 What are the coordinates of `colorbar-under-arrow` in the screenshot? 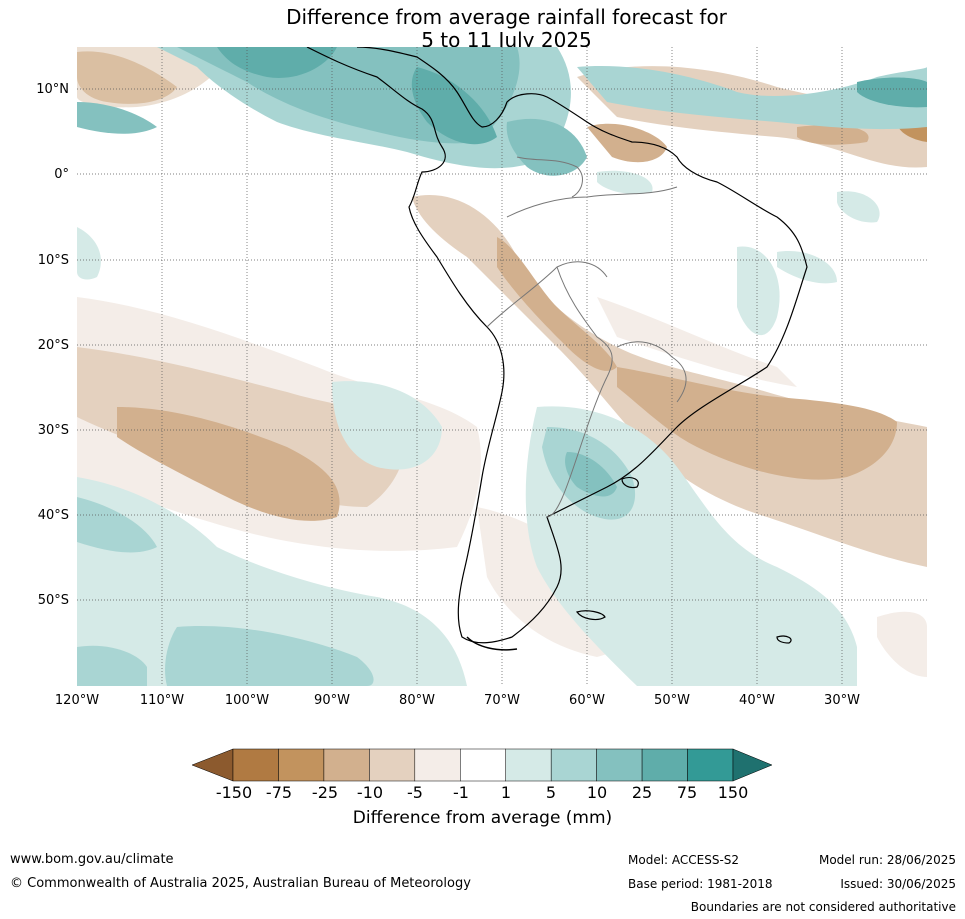 It's located at (213, 765).